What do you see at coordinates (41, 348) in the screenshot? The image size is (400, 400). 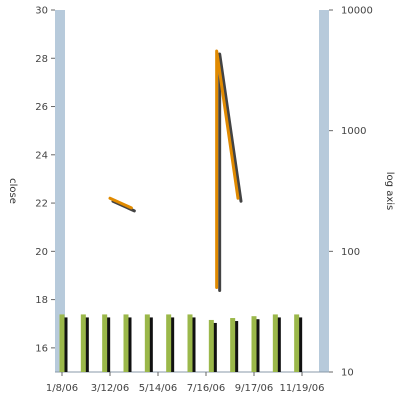 I see `left-tick-label: 16` at bounding box center [41, 348].